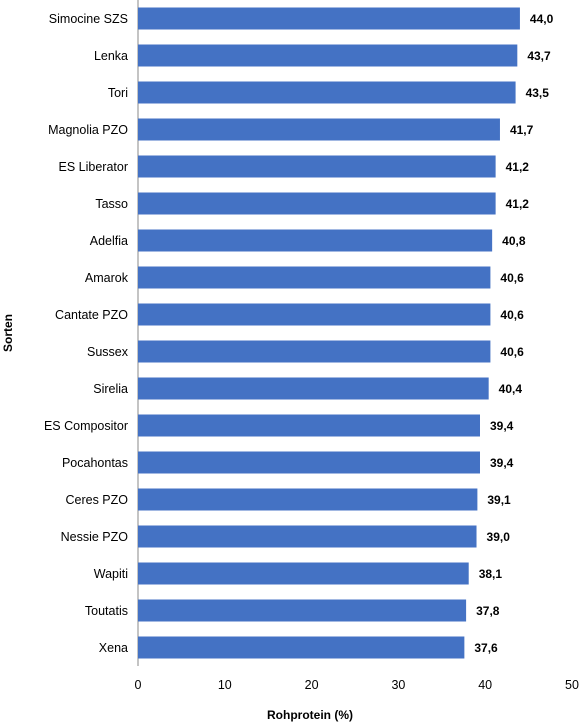 The image size is (586, 726). I want to click on category-label: Magnolia PZO, so click(88, 130).